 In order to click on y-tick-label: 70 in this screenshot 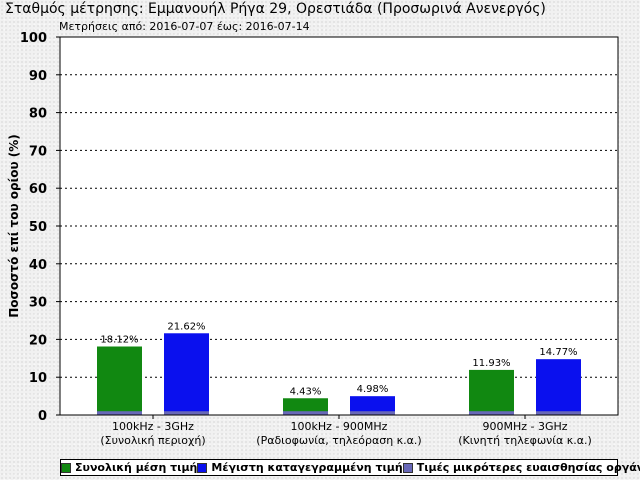, I will do `click(38, 151)`.